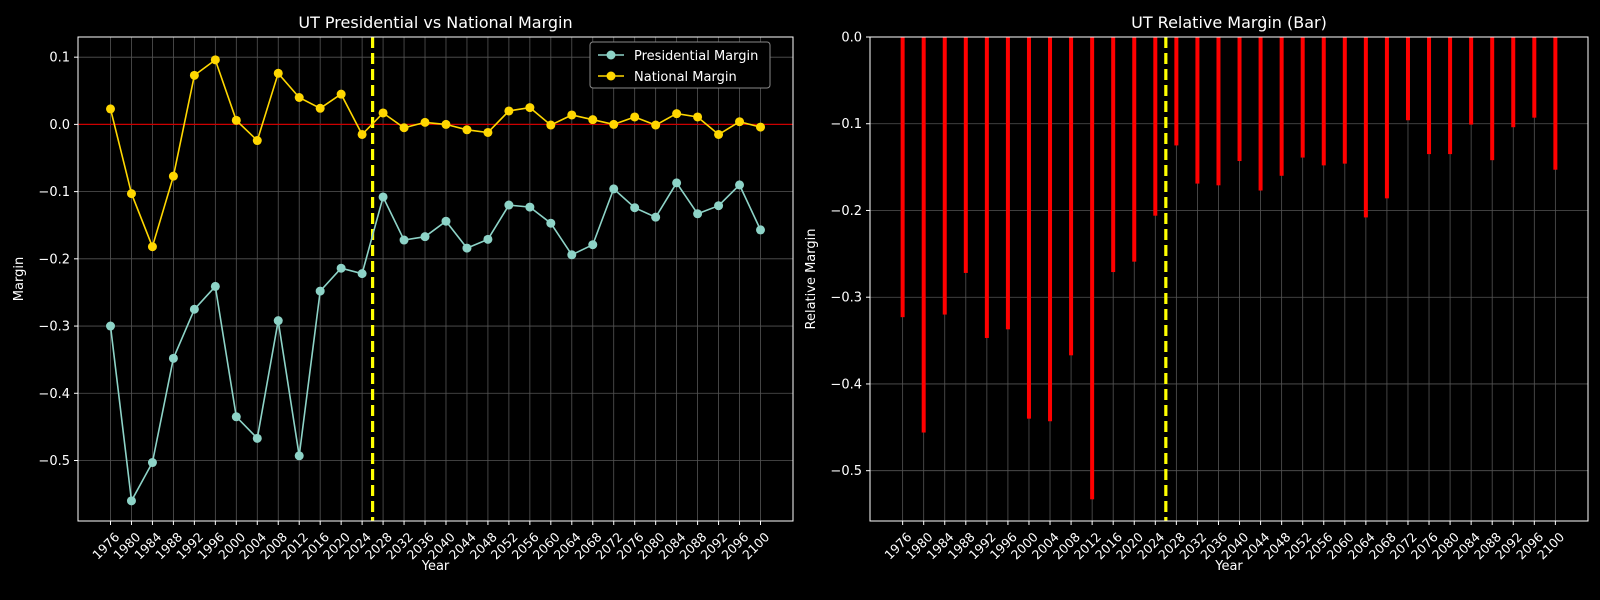 The image size is (1600, 600). Describe the element at coordinates (435, 22) in the screenshot. I see `line-chart-title: UT Presidential vs National Margin` at that location.